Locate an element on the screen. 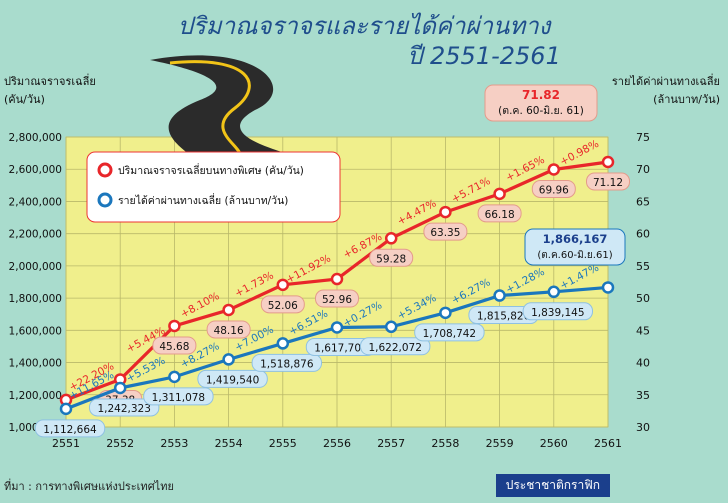  right-tick-label: 30 is located at coordinates (643, 427).